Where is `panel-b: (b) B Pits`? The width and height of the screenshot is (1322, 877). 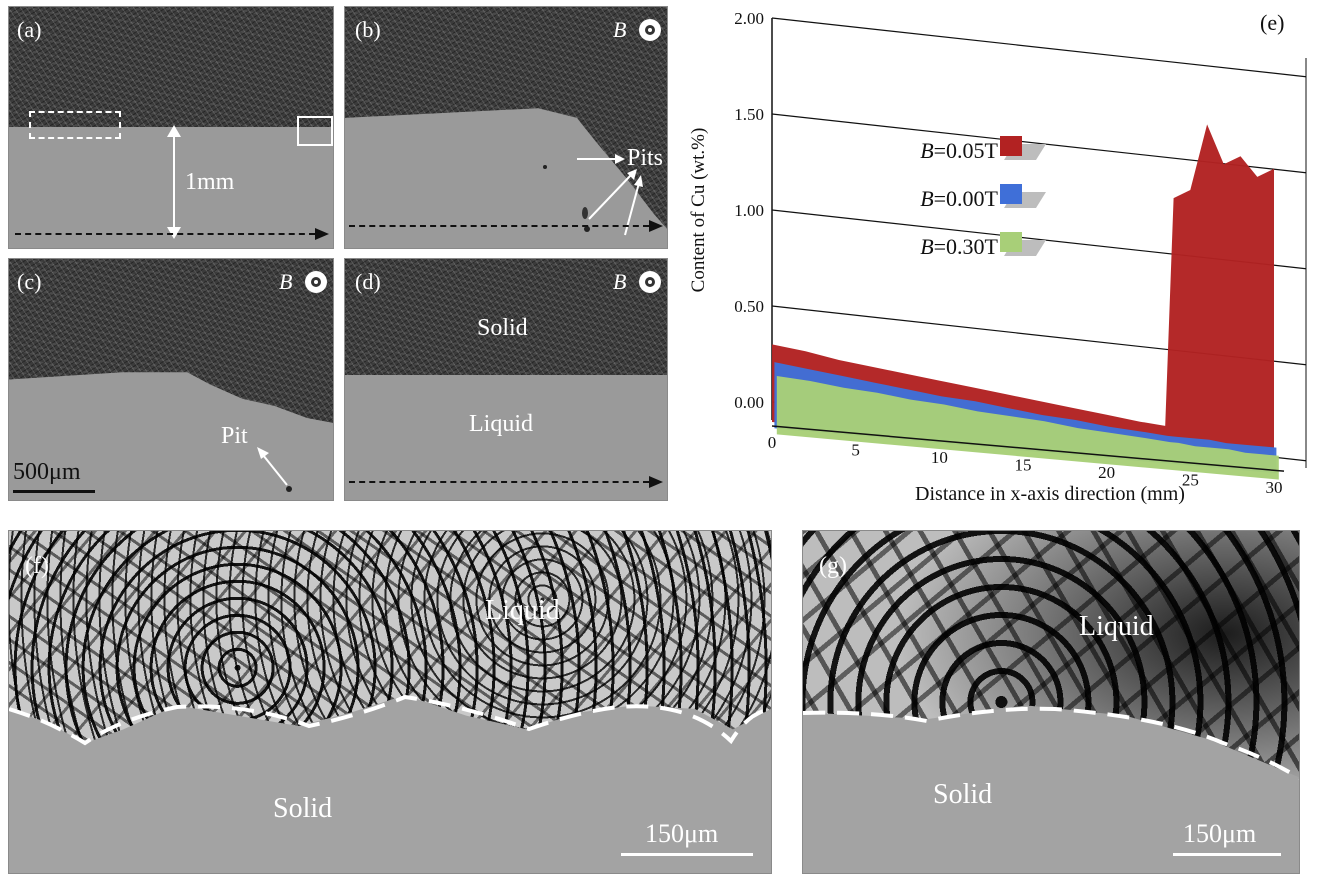 panel-b: (b) B Pits is located at coordinates (506, 127).